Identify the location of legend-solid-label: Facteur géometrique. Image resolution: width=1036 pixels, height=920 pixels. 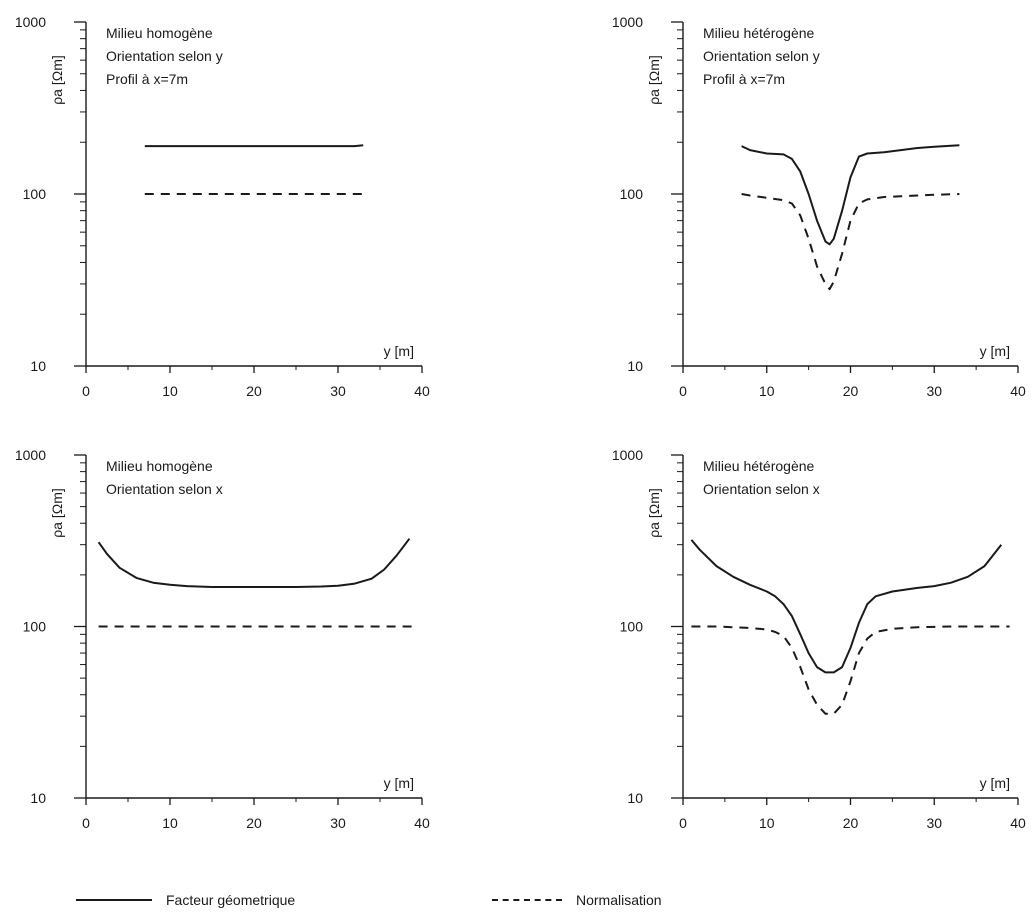
(231, 900).